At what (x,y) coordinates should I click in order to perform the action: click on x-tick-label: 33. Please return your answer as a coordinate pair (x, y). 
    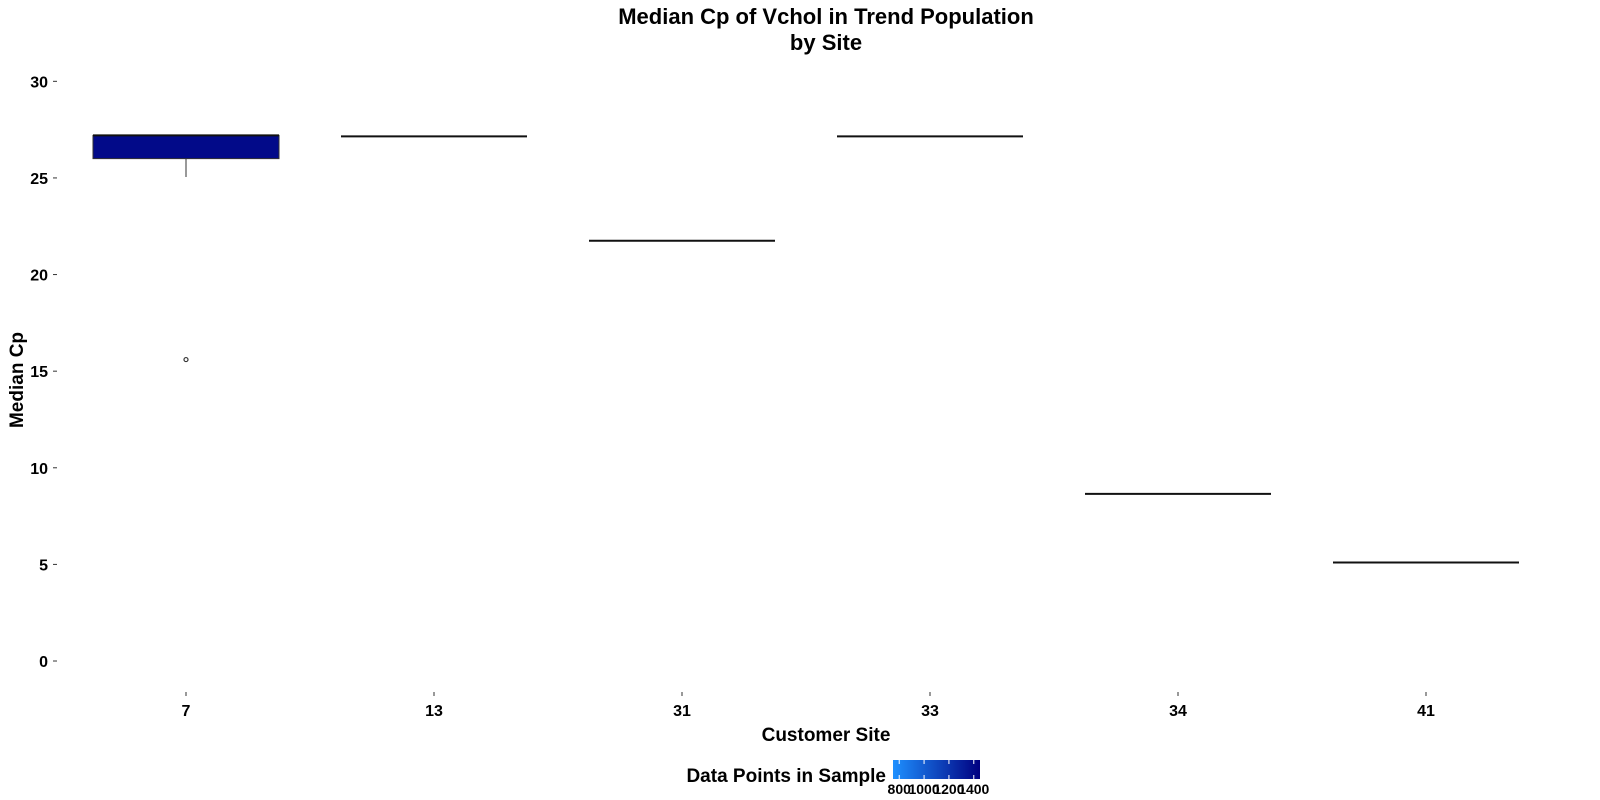
    Looking at the image, I should click on (930, 711).